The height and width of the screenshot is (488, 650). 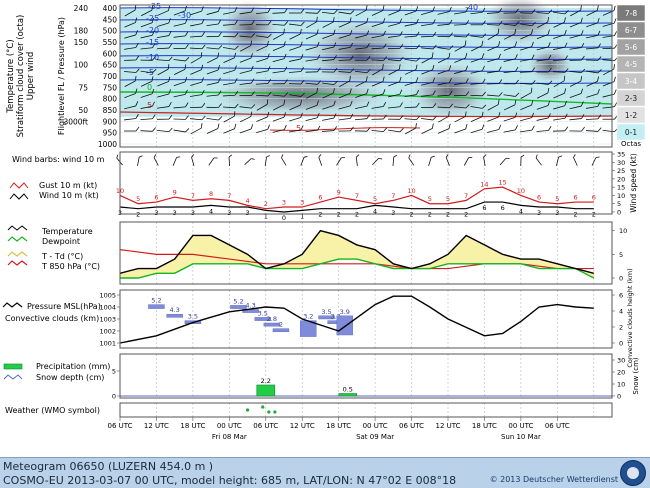 I want to click on snow-legend-swatch, so click(x=13, y=377).